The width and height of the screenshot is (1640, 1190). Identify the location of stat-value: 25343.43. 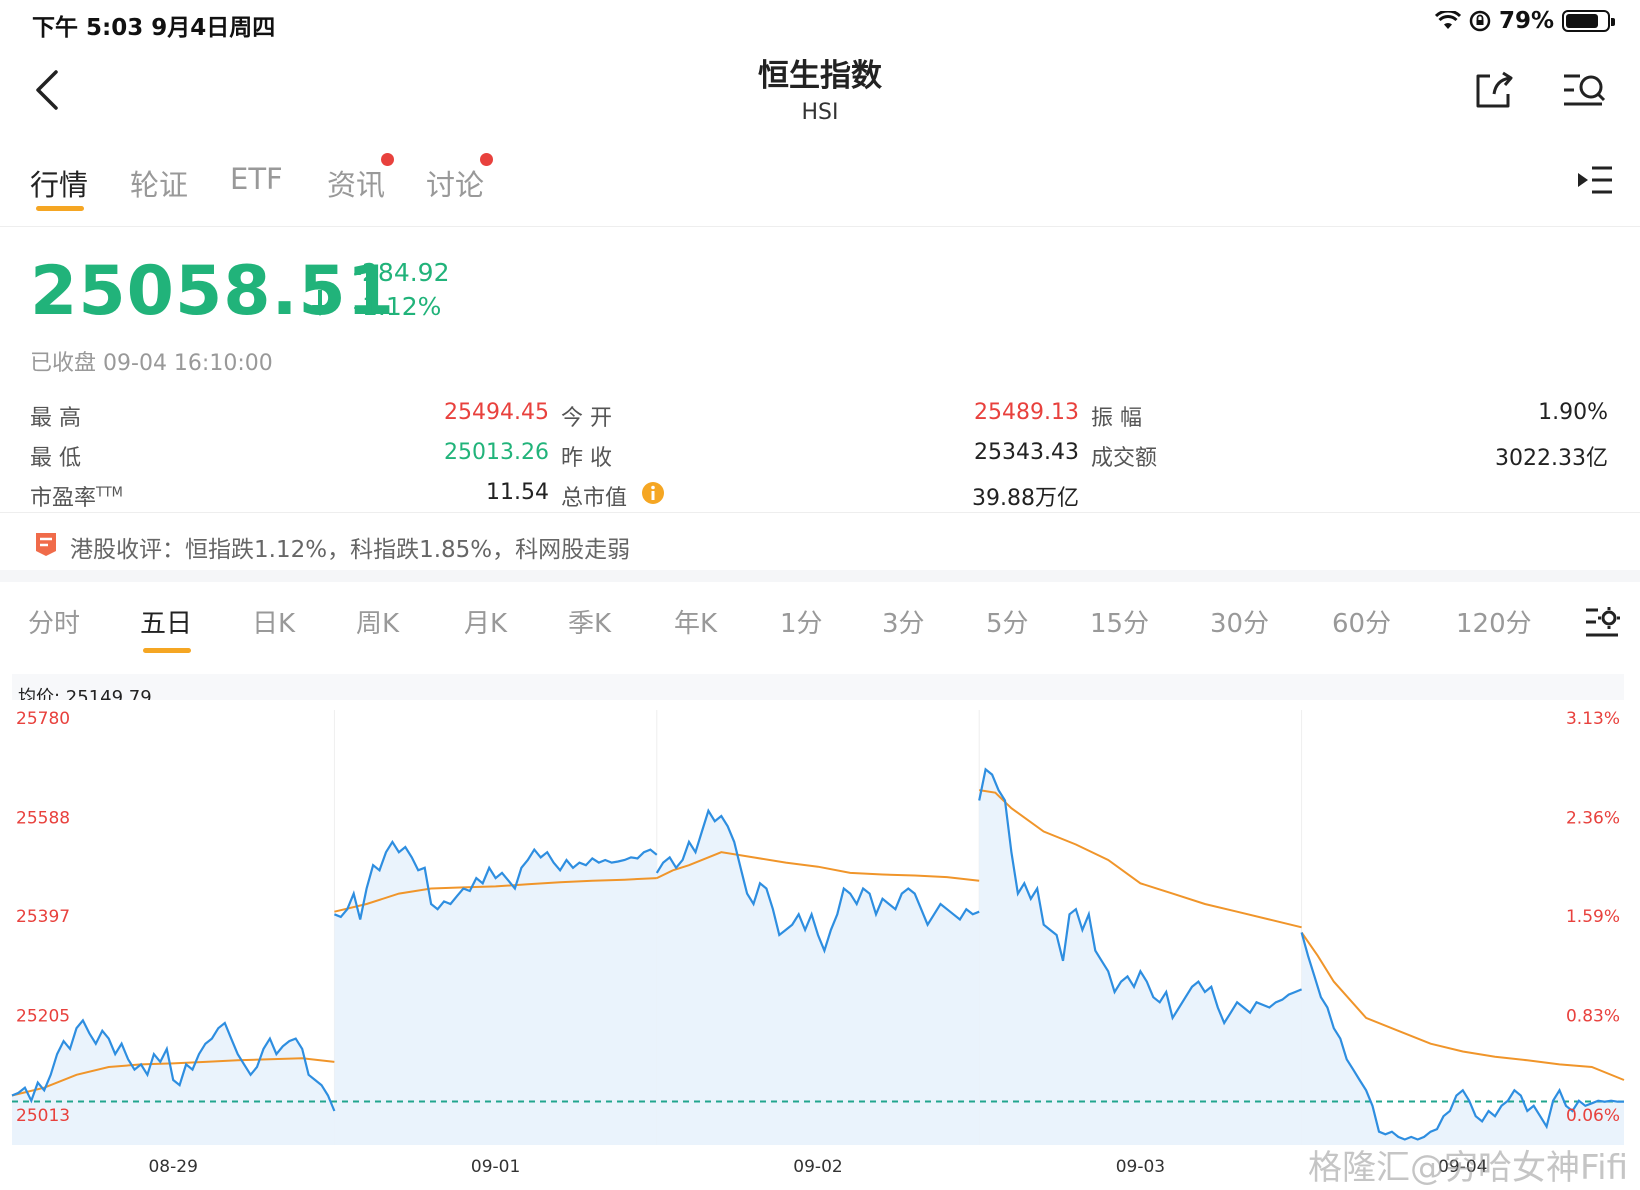
(1026, 452).